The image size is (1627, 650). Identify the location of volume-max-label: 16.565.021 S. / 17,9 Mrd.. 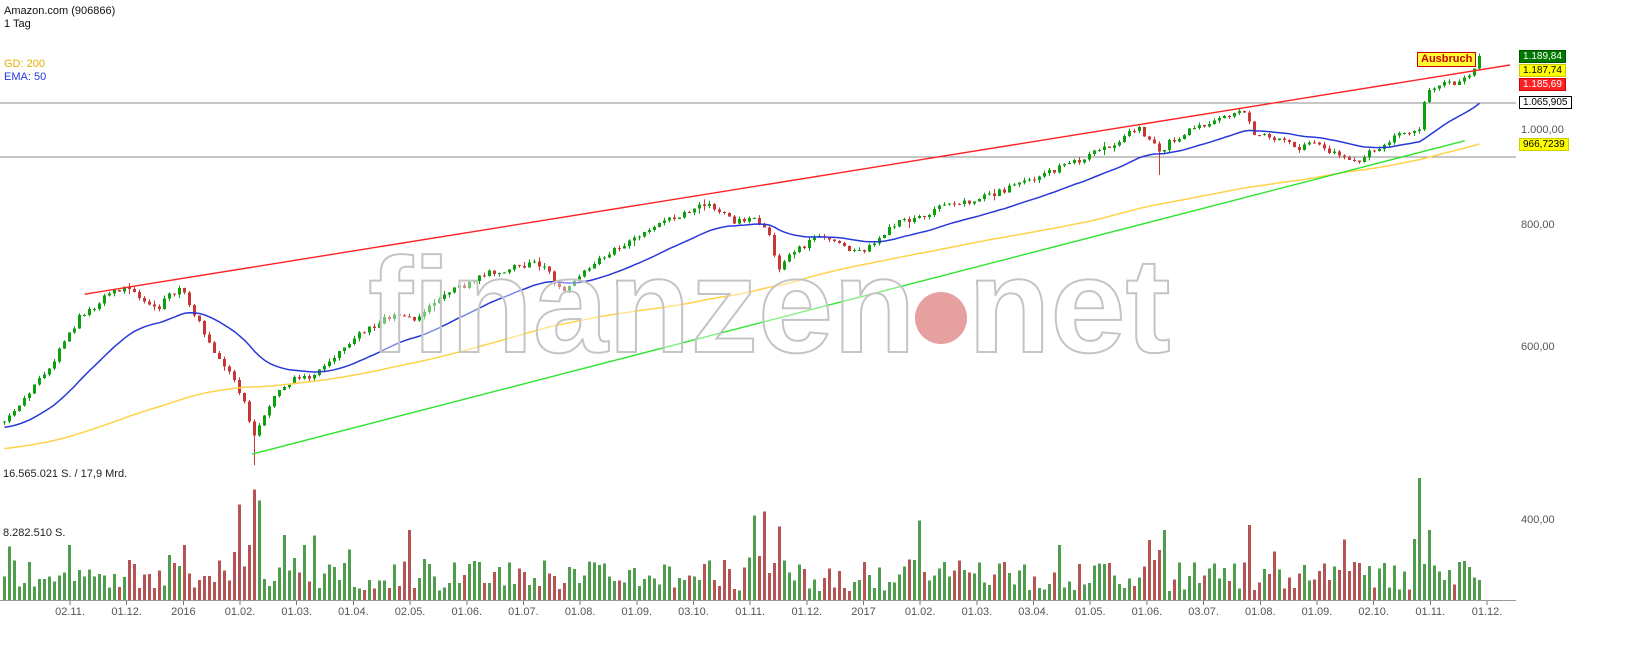
(65, 474).